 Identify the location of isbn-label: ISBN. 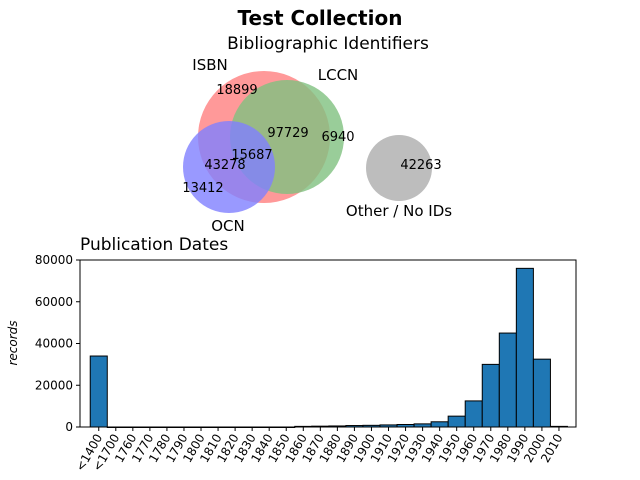
(209, 65).